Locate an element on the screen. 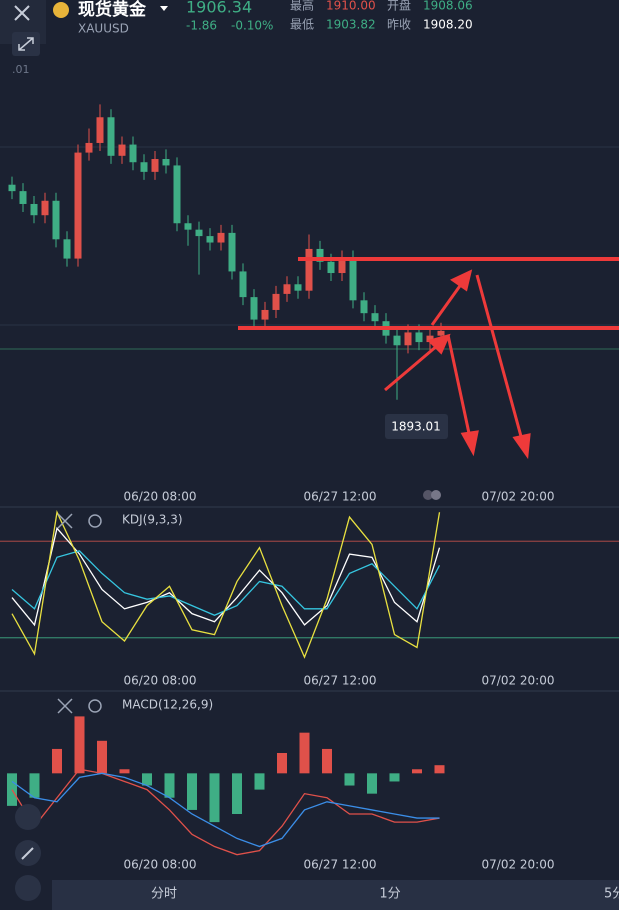  stat-label: 昨收 is located at coordinates (399, 25).